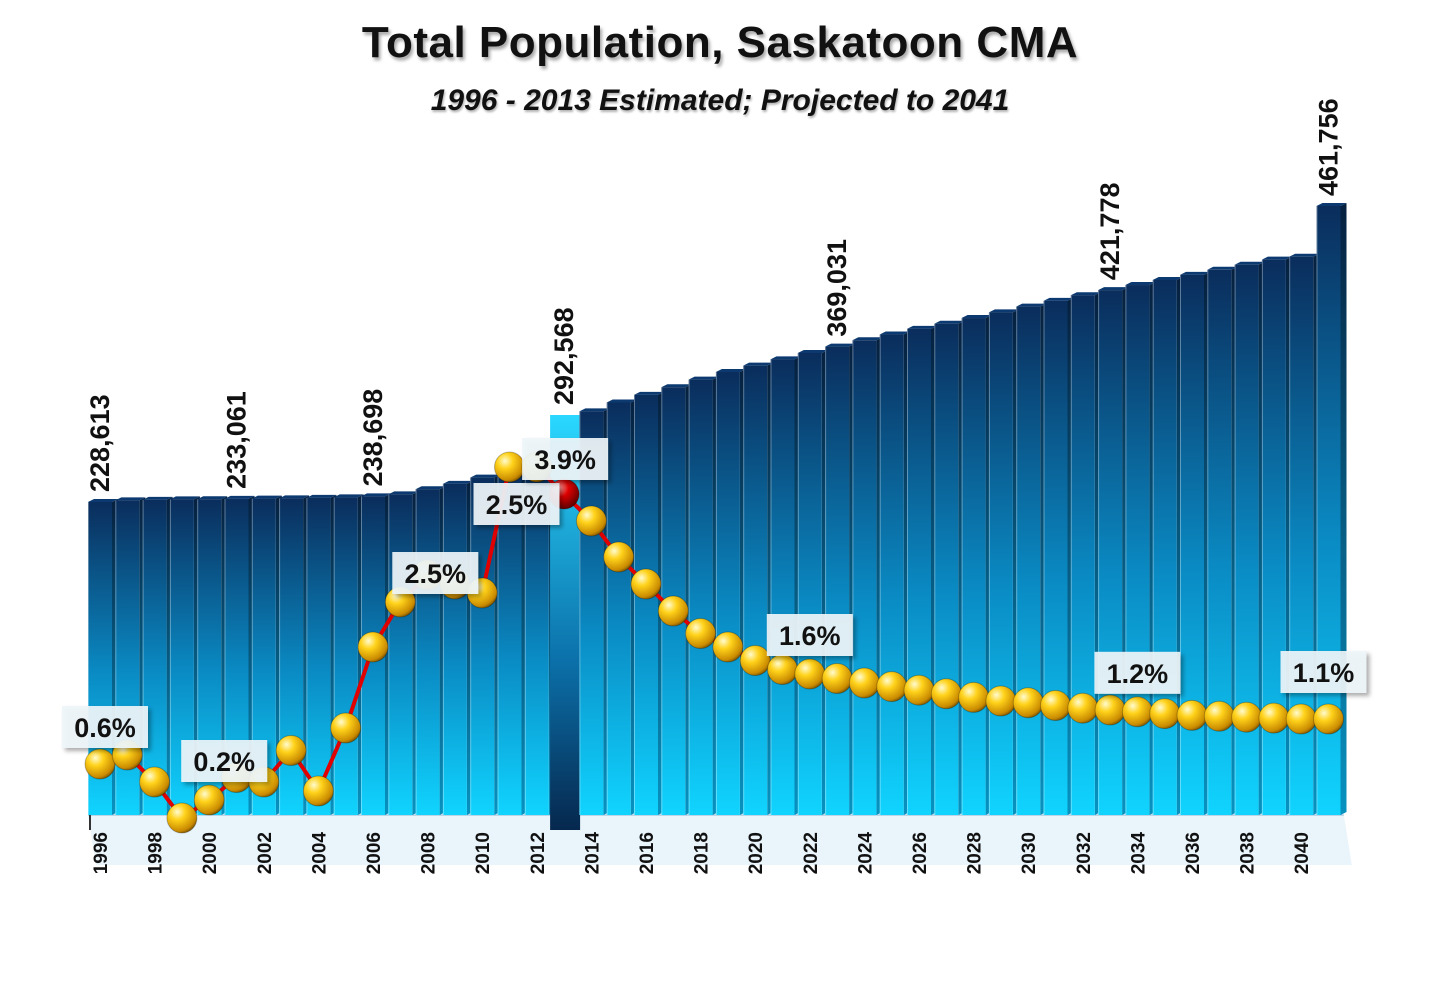  Describe the element at coordinates (1058, 299) in the screenshot. I see `bar-2031-top` at that location.